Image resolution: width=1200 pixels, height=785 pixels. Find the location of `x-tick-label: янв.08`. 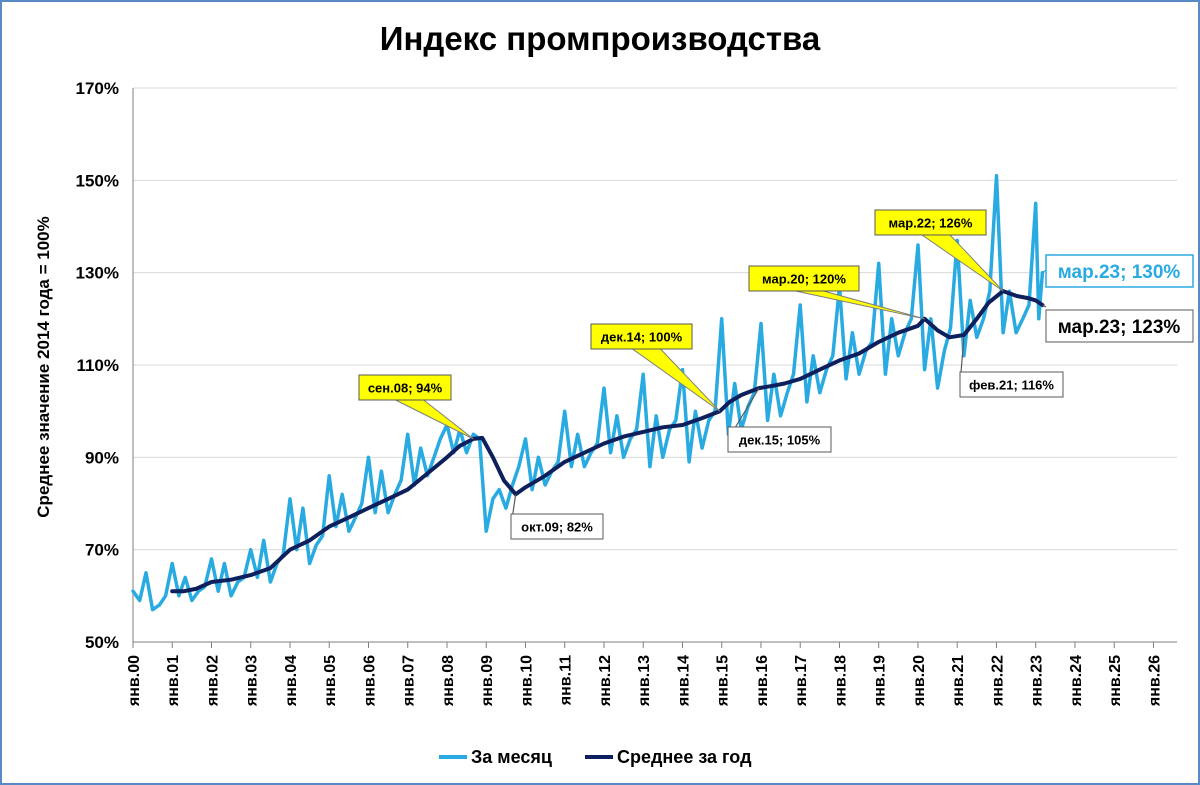

x-tick-label: янв.08 is located at coordinates (448, 681).